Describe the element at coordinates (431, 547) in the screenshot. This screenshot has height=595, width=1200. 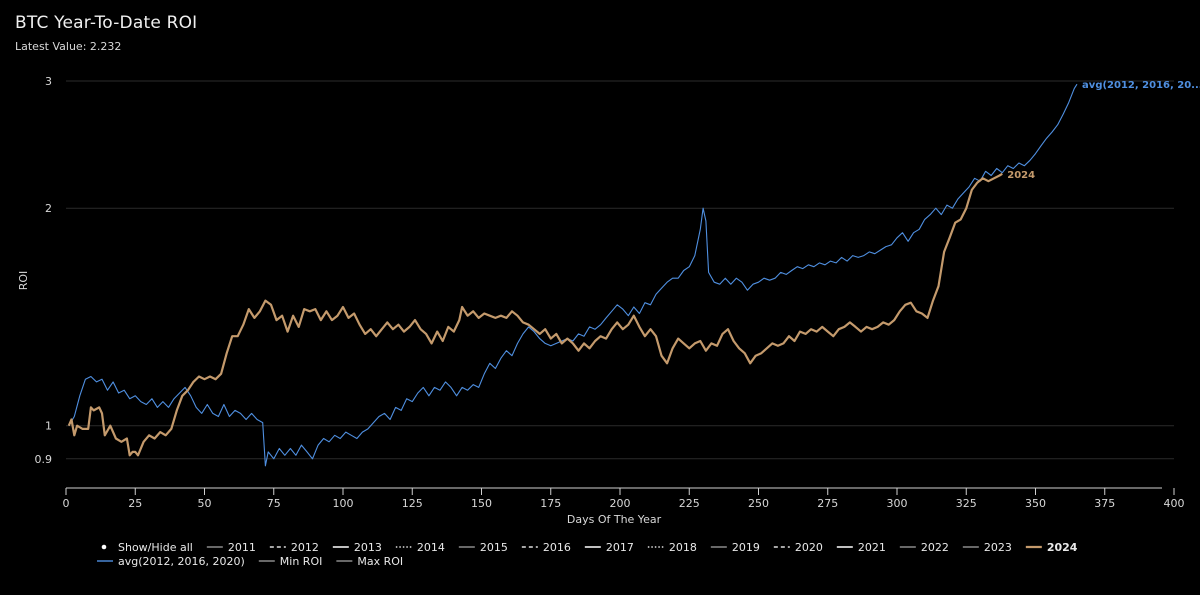
I see `legend-label: 2014` at that location.